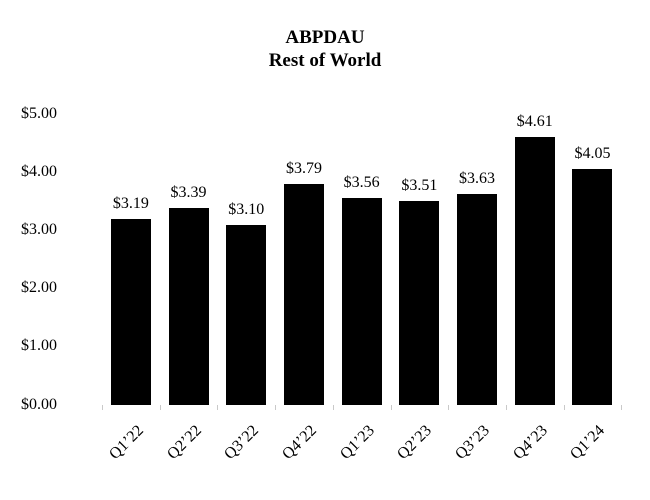 This screenshot has width=650, height=500. I want to click on y-axis-label: $4.00, so click(39, 171).